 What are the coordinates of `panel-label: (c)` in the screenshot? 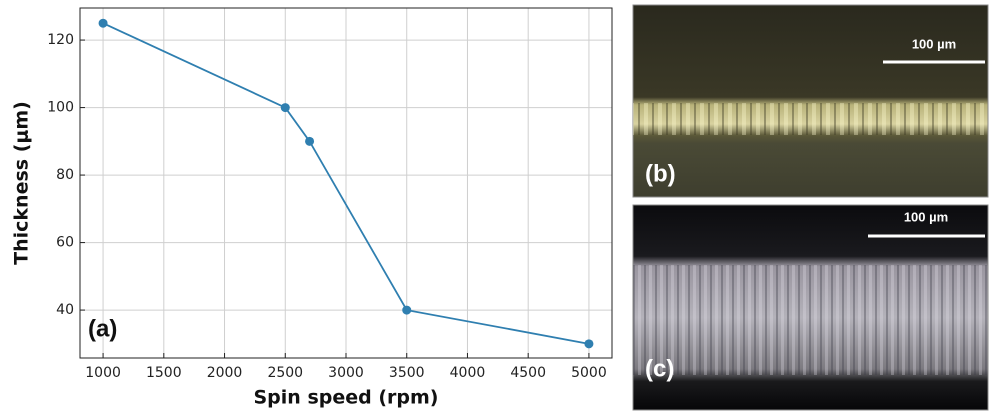 It's located at (659, 368).